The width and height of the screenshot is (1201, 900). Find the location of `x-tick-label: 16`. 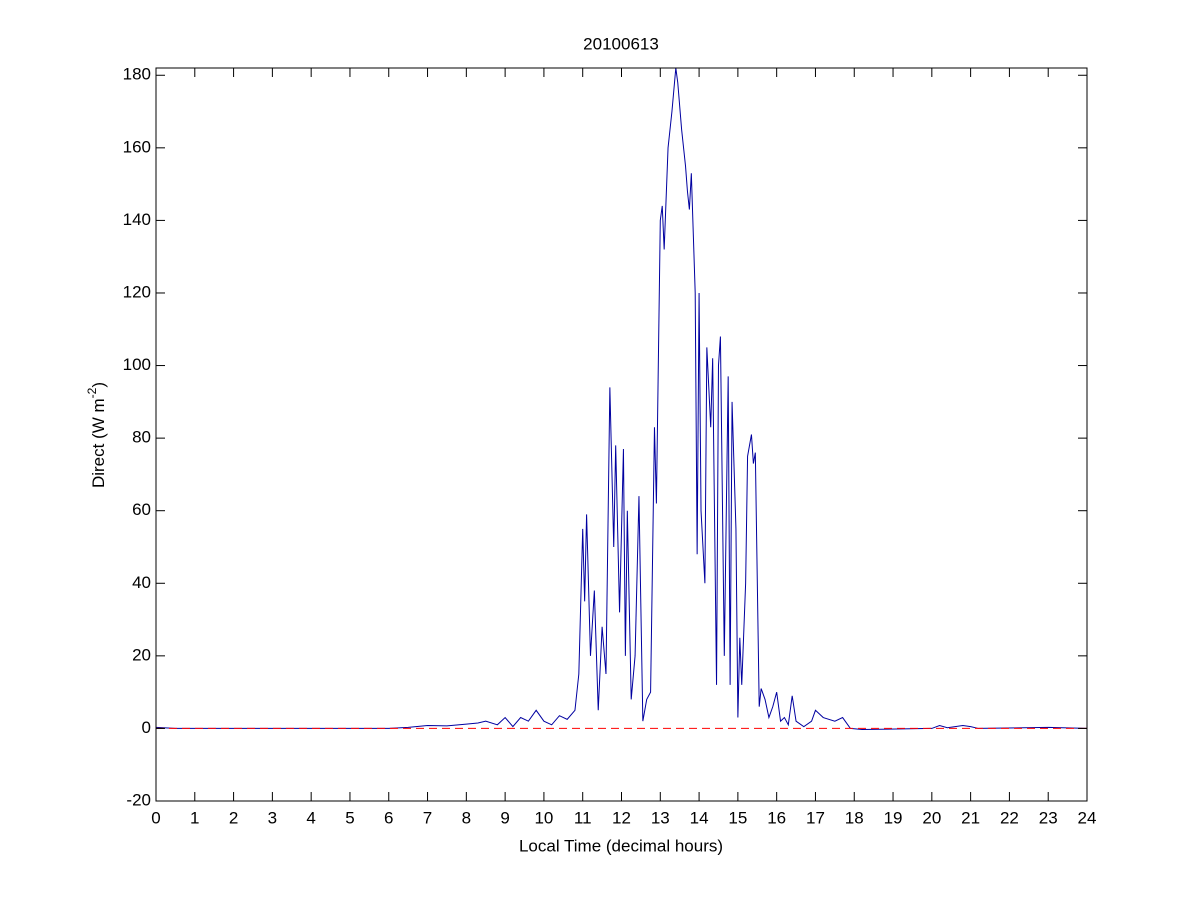

x-tick-label: 16 is located at coordinates (776, 817).